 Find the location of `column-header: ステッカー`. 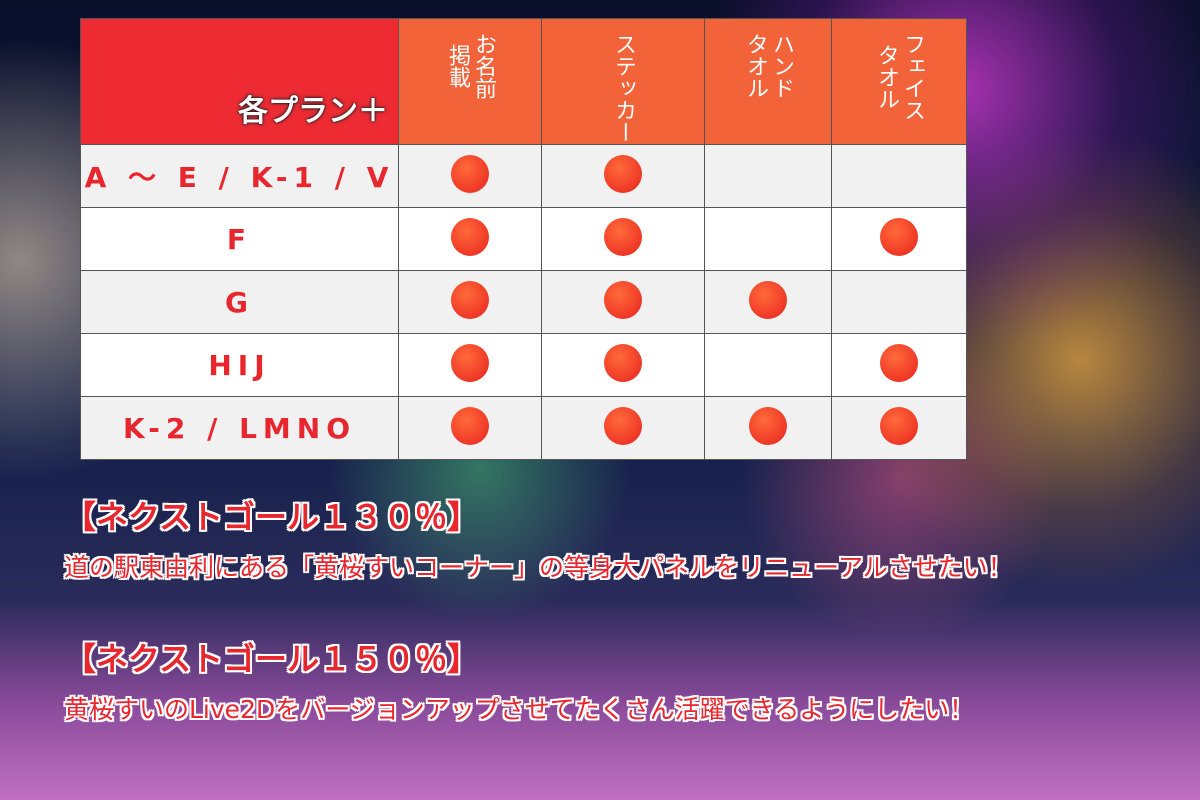

column-header: ステッカー is located at coordinates (623, 81).